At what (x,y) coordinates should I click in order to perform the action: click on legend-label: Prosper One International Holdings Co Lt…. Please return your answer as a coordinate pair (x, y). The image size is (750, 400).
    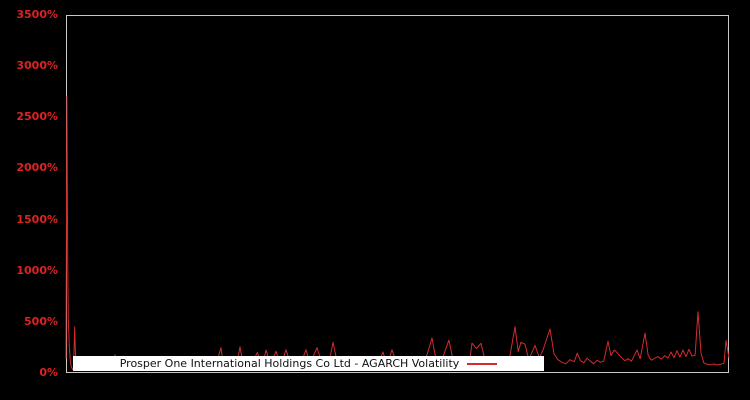
    Looking at the image, I should click on (289, 363).